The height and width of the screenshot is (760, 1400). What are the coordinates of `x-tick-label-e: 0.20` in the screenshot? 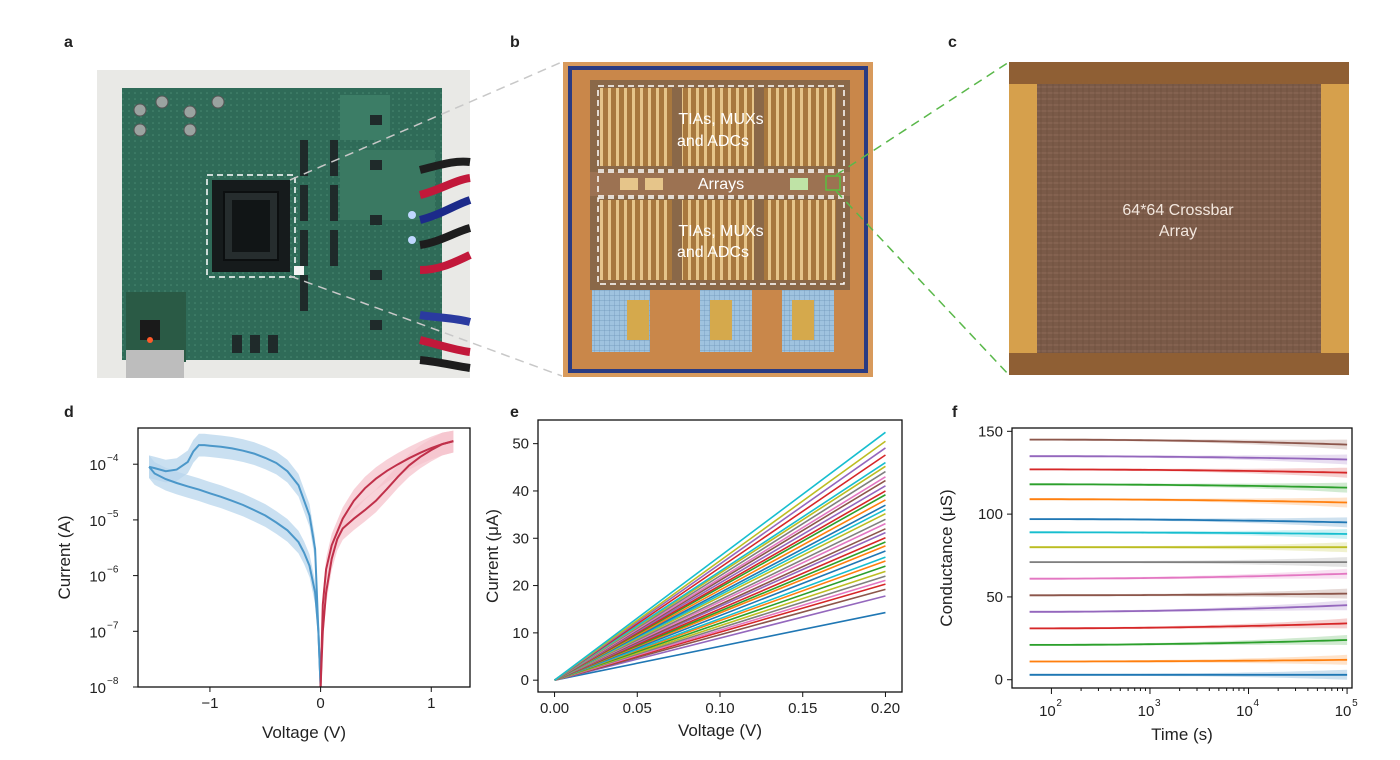 It's located at (885, 708).